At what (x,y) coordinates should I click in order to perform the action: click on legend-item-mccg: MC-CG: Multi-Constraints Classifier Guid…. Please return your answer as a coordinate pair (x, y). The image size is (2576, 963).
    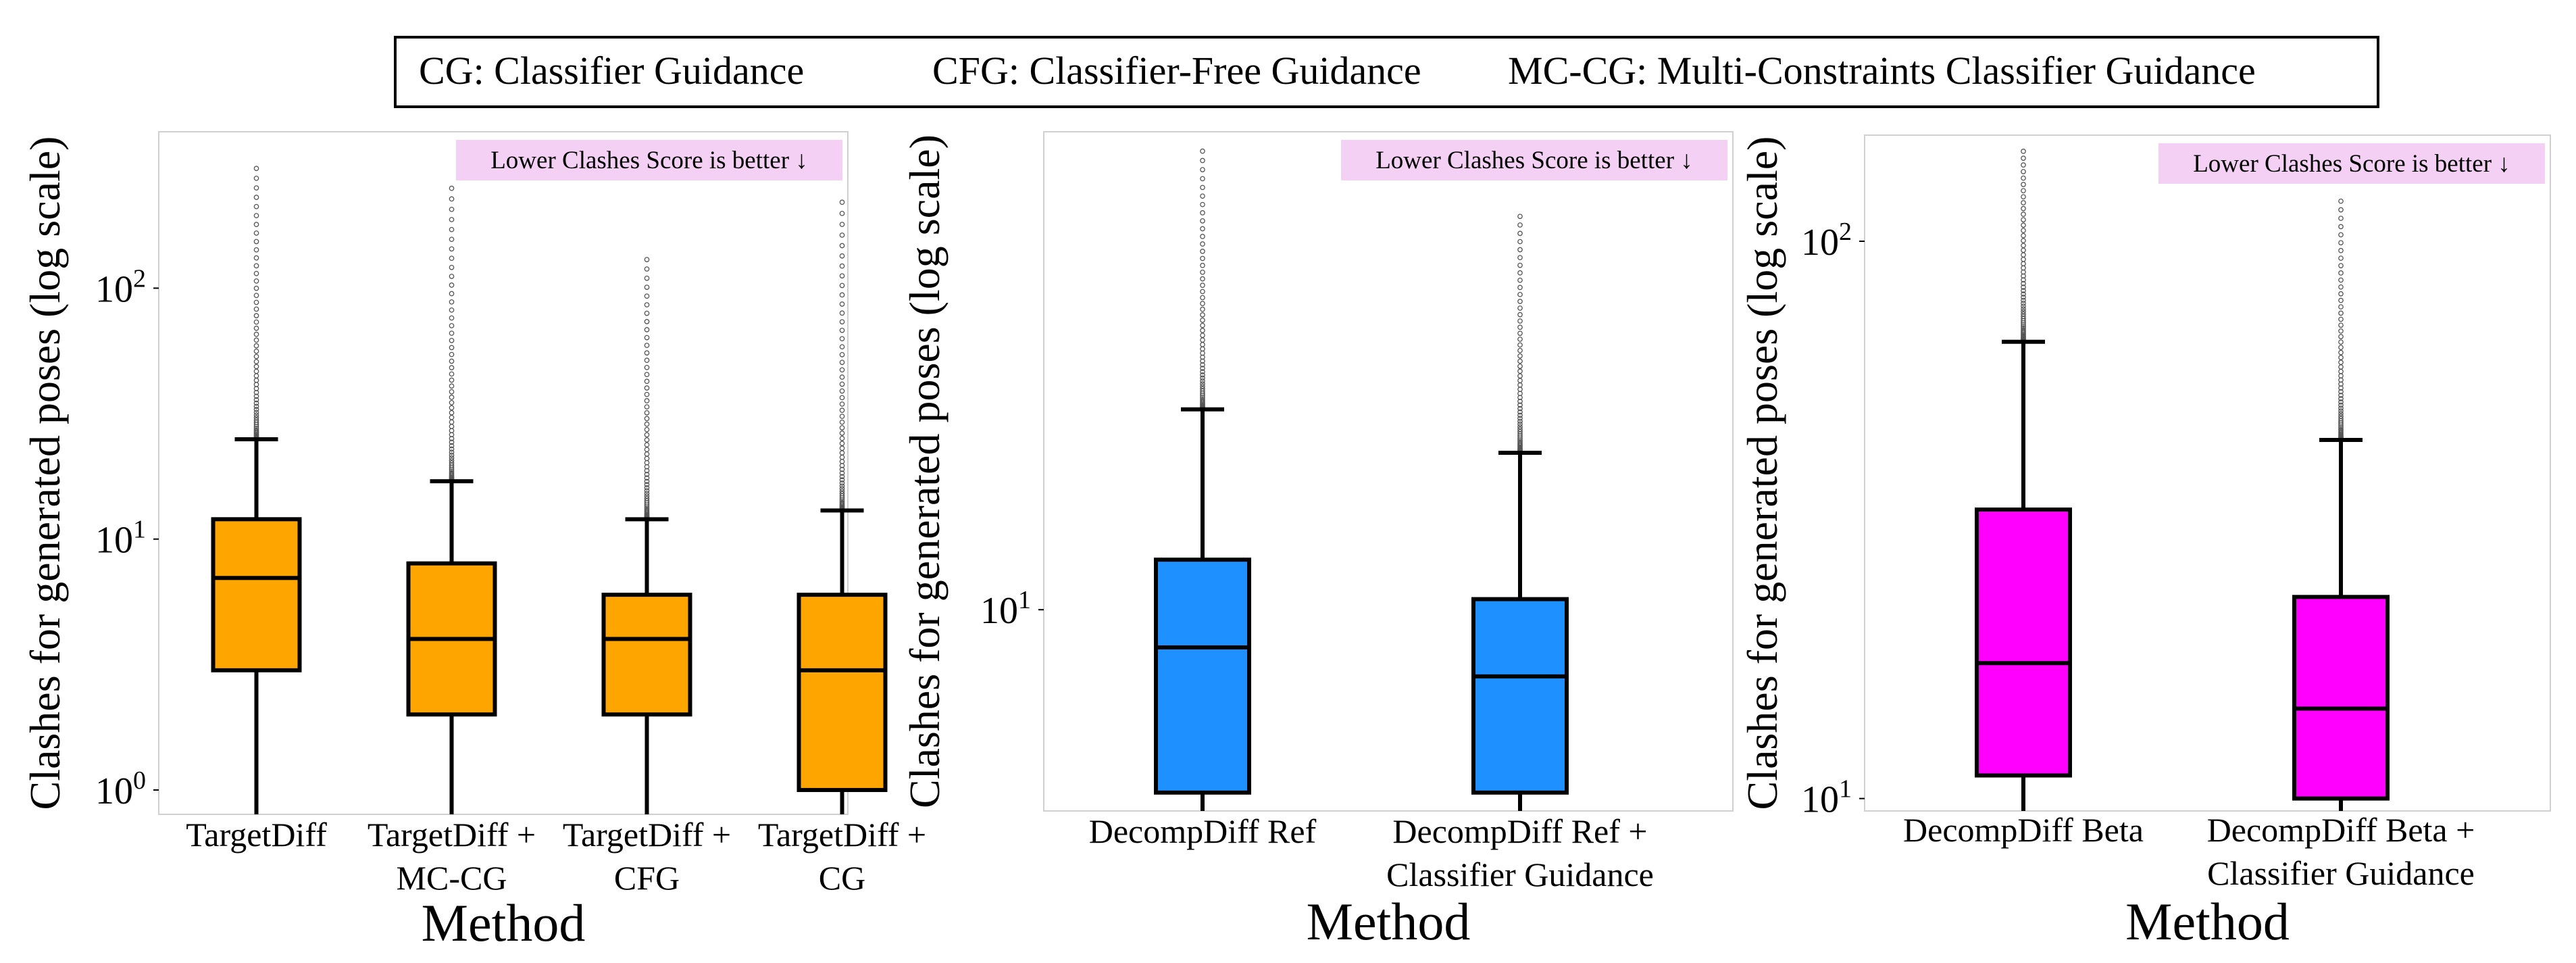
    Looking at the image, I should click on (1882, 71).